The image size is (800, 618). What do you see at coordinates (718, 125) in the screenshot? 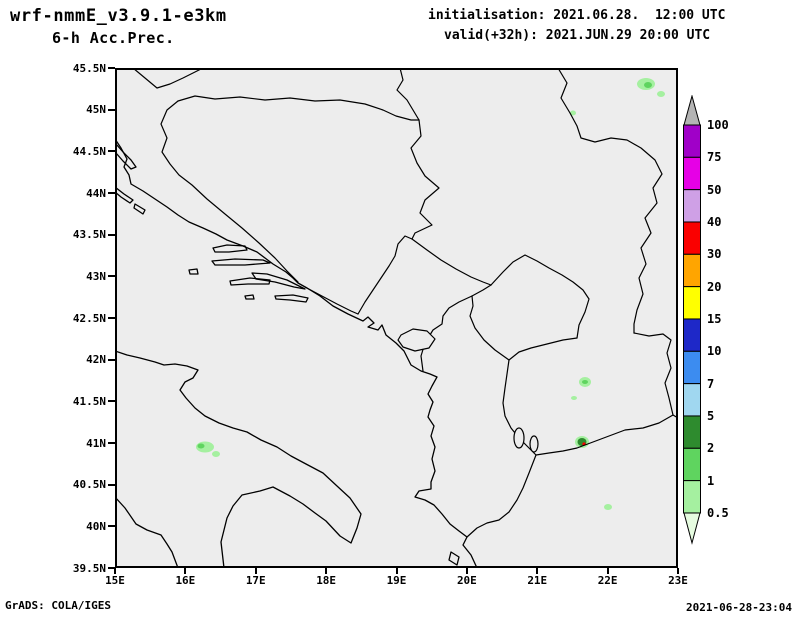
I see `colorbar-label: 100` at bounding box center [718, 125].